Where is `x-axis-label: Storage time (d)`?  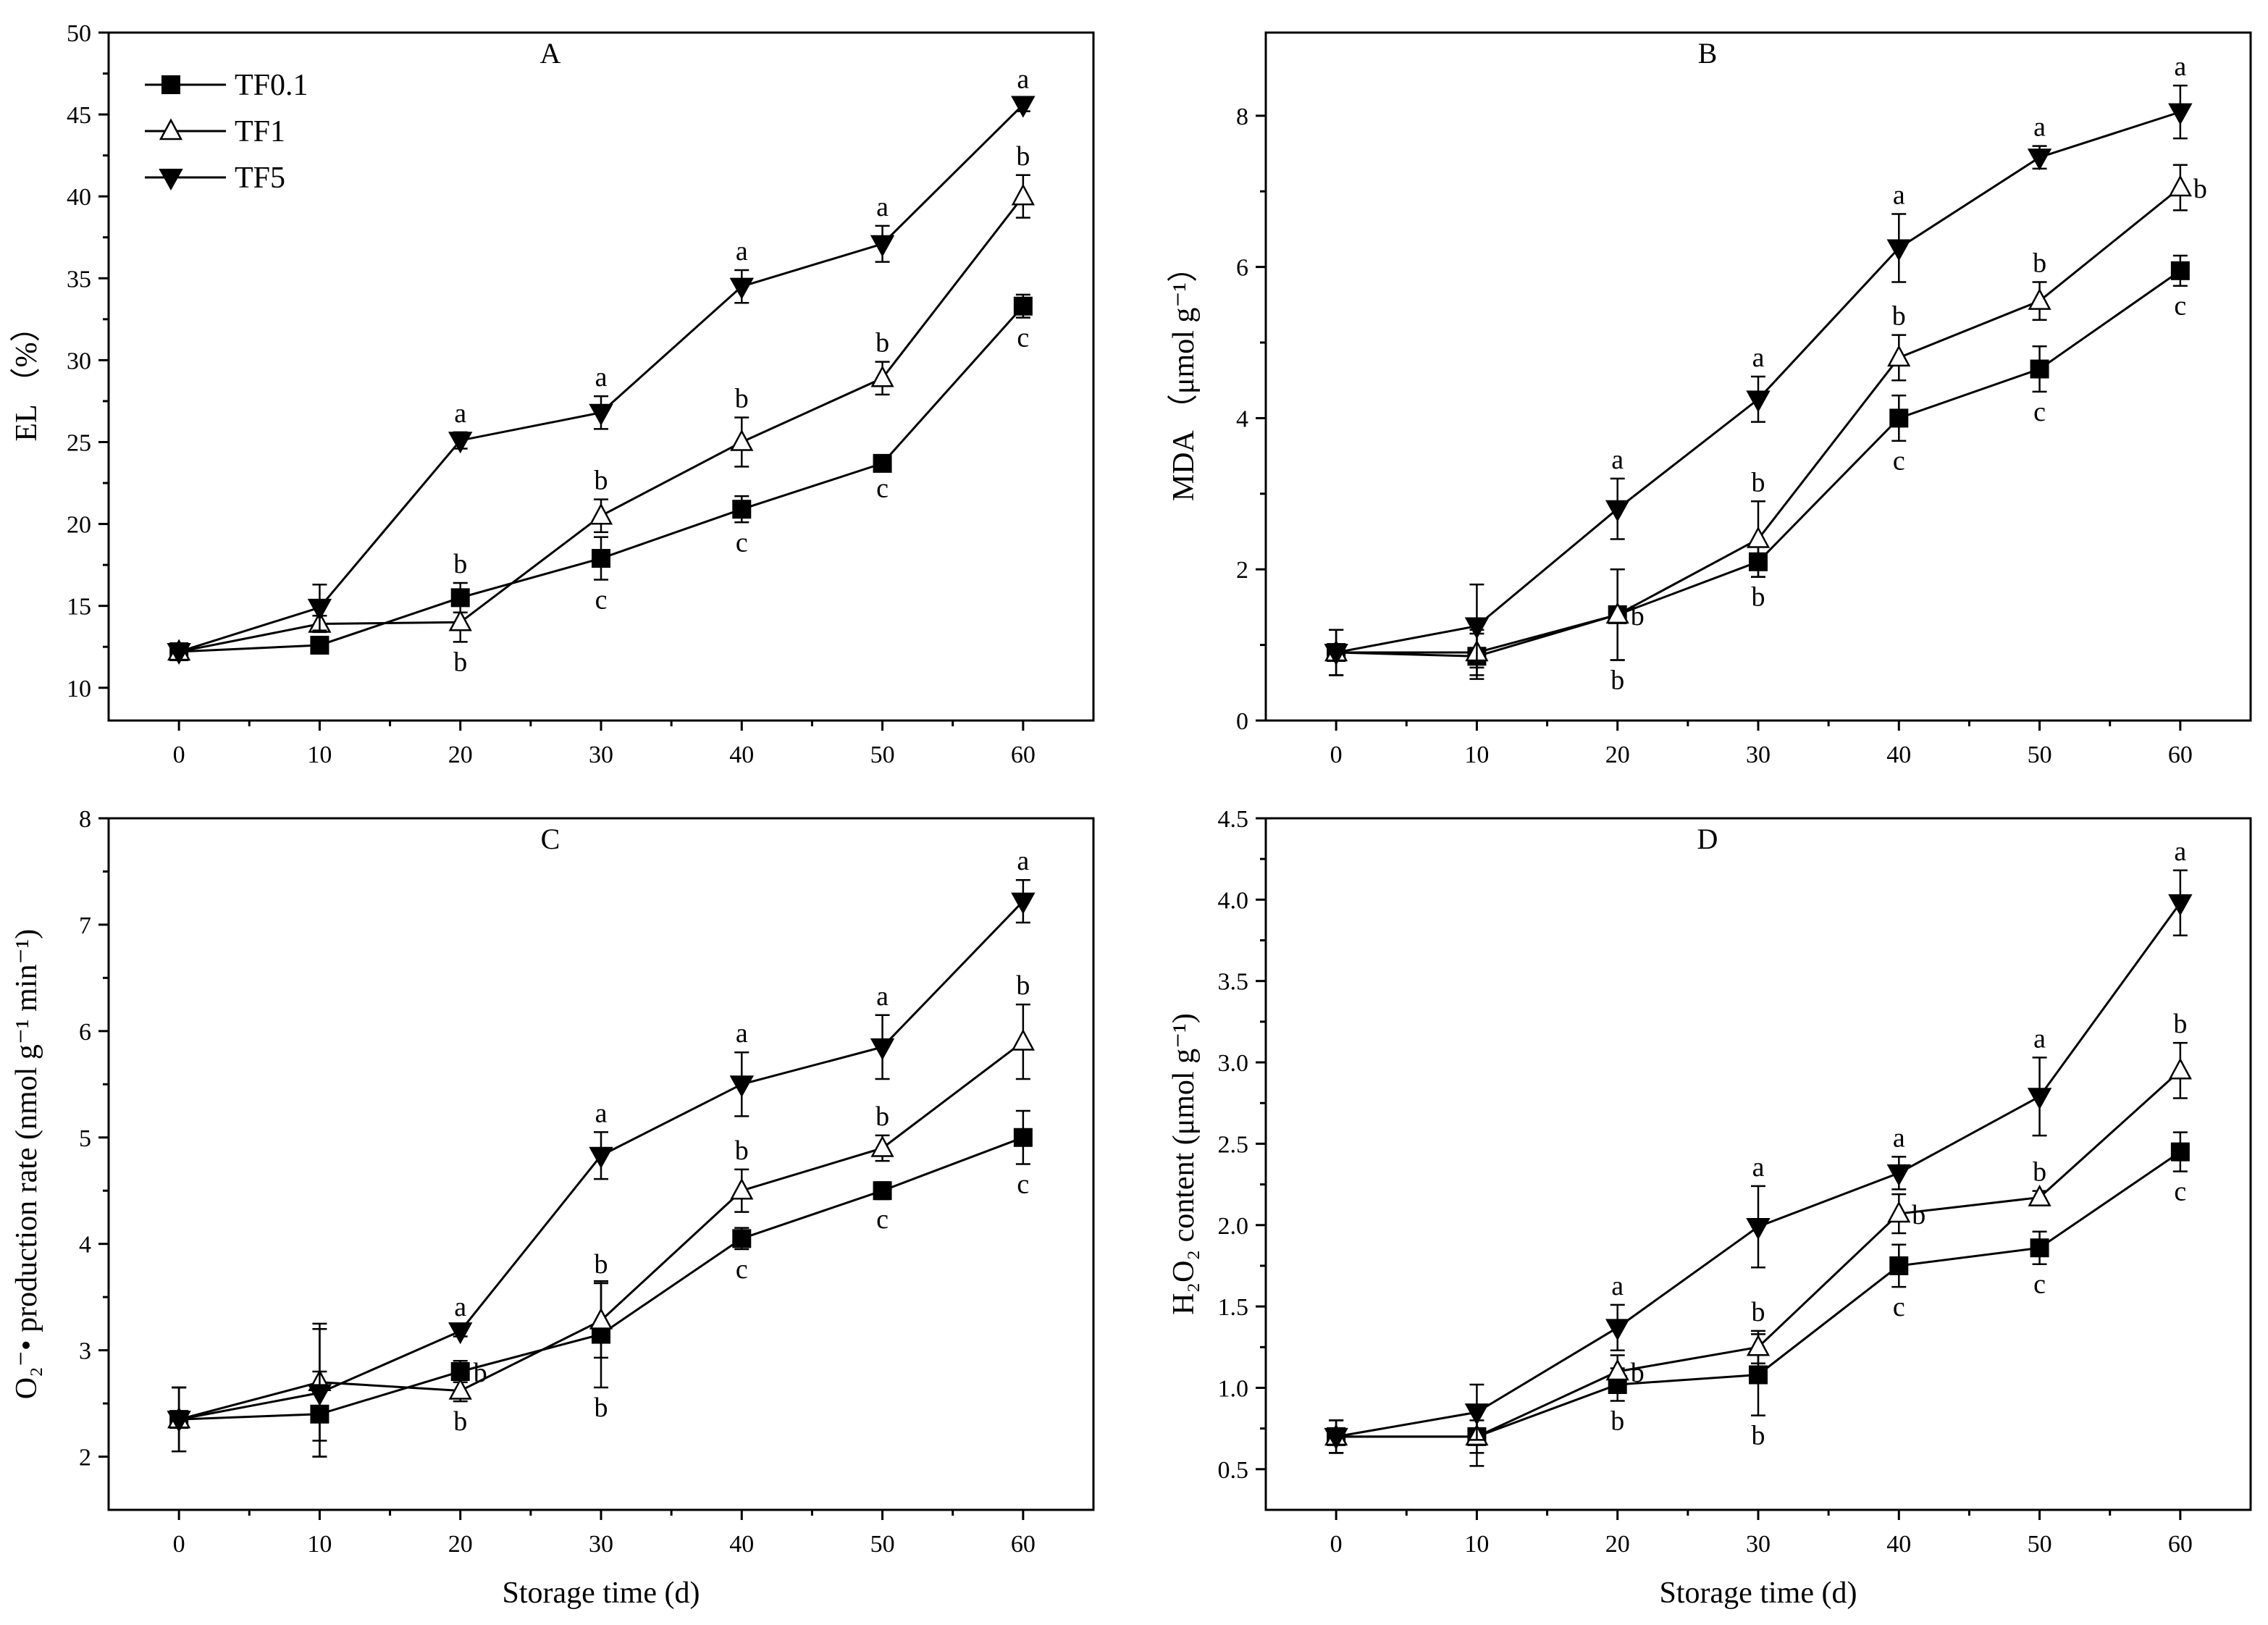
x-axis-label: Storage time (d) is located at coordinates (1758, 1593).